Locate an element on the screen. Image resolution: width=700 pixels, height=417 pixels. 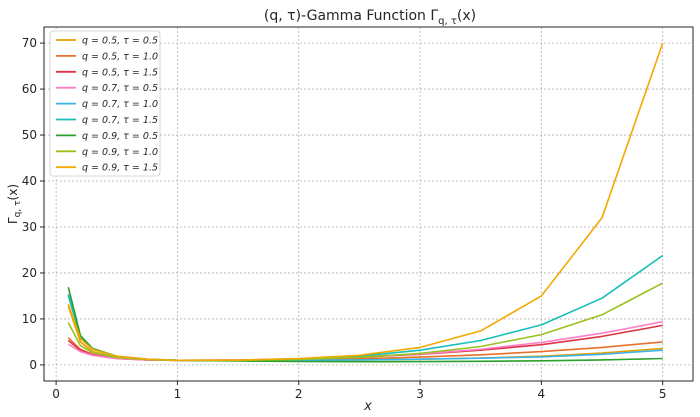
y-tick-label: 30 is located at coordinates (29, 227).